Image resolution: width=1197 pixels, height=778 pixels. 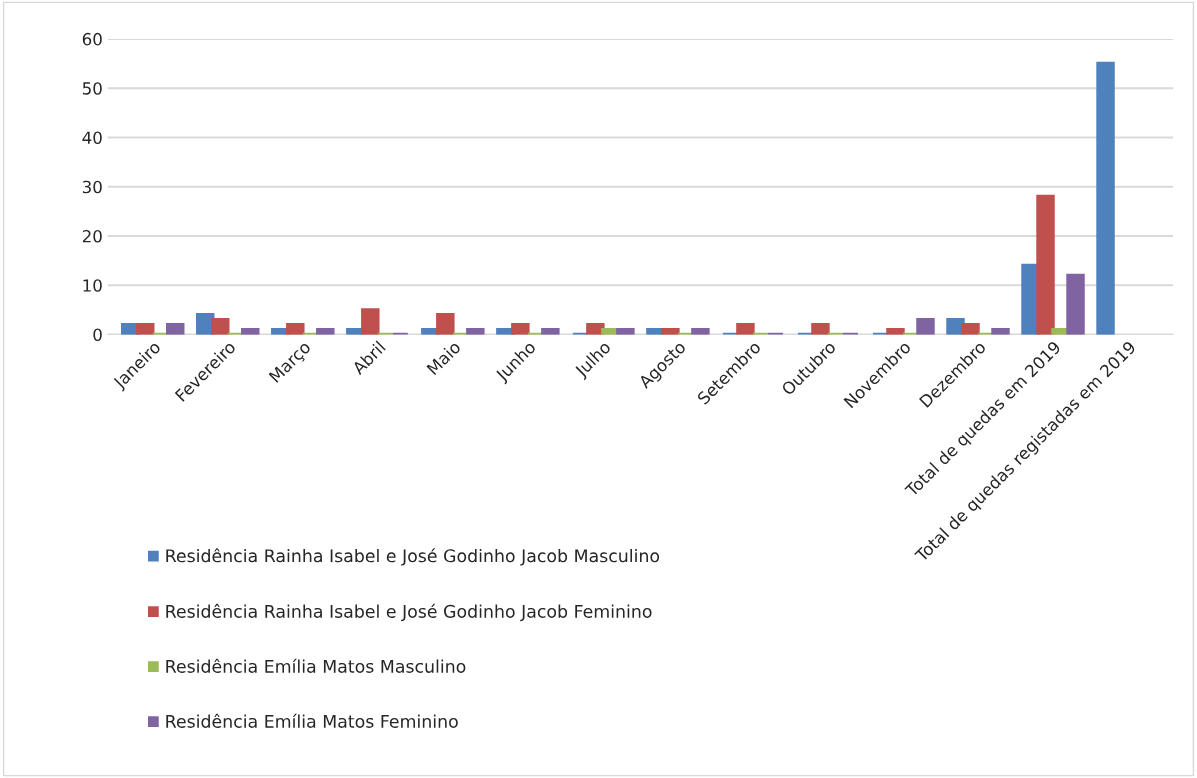 What do you see at coordinates (92, 138) in the screenshot?
I see `y-tick-label: 40` at bounding box center [92, 138].